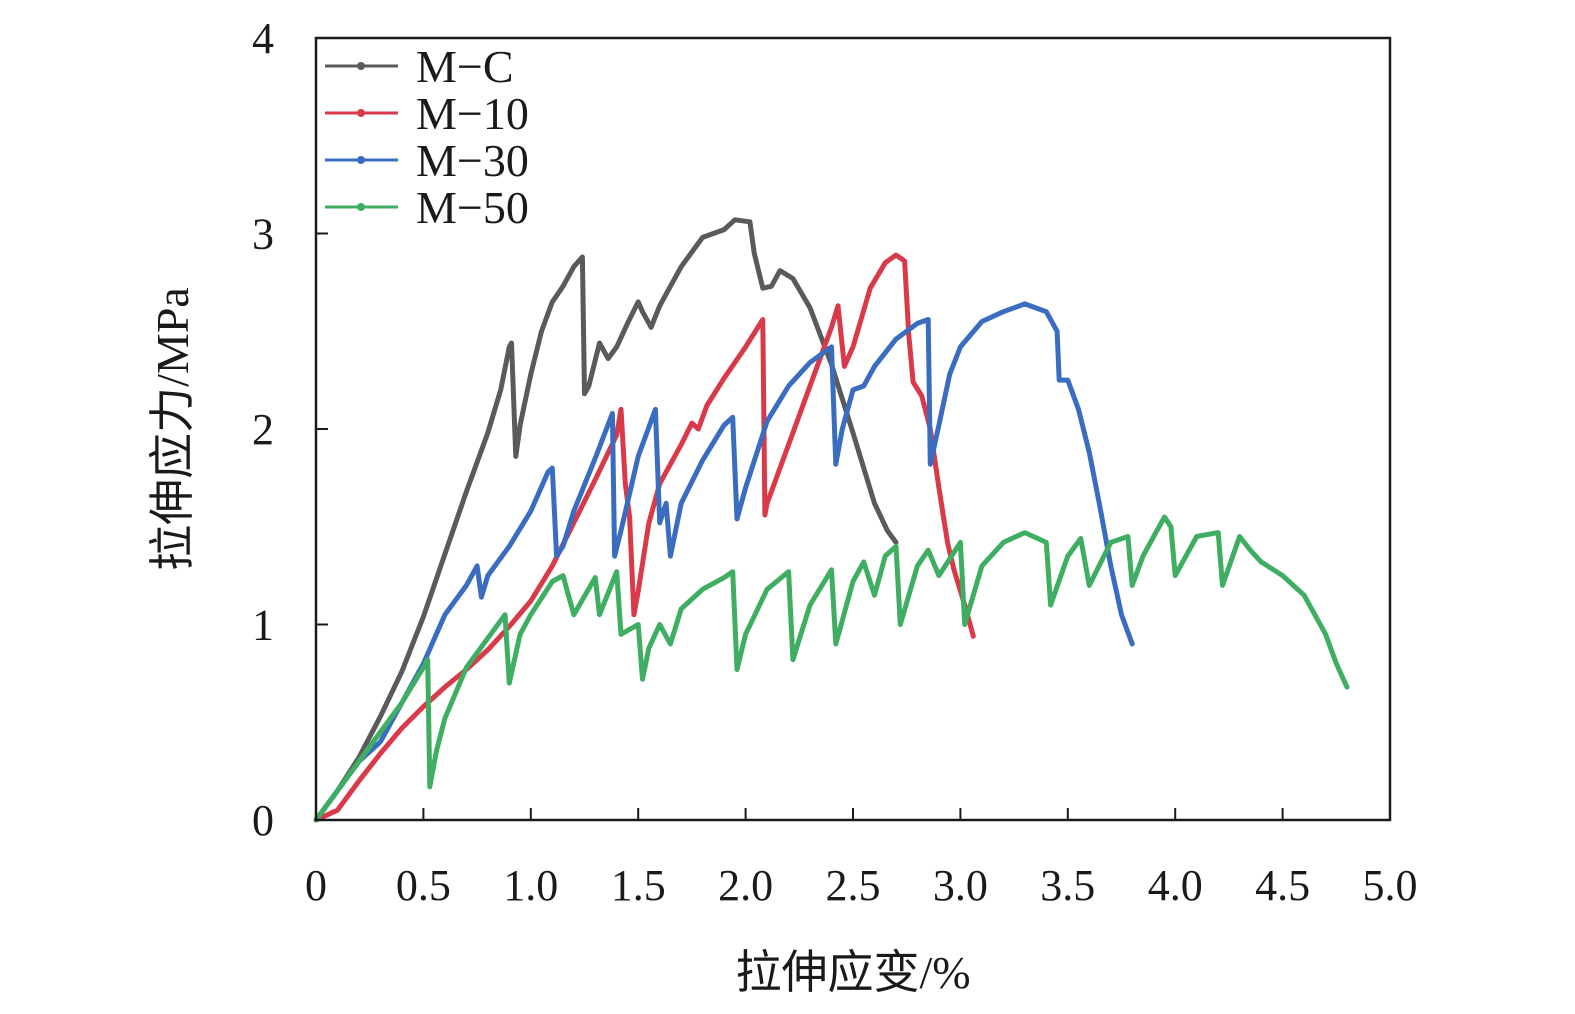 This screenshot has width=1575, height=1014. What do you see at coordinates (638, 885) in the screenshot?
I see `x-tick-label: 1.5` at bounding box center [638, 885].